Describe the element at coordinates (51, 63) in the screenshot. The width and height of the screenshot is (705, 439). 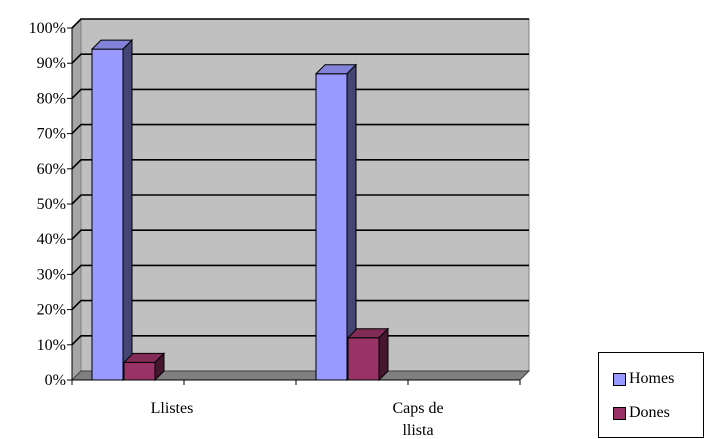
I see `y-tick-label: 90%` at that location.